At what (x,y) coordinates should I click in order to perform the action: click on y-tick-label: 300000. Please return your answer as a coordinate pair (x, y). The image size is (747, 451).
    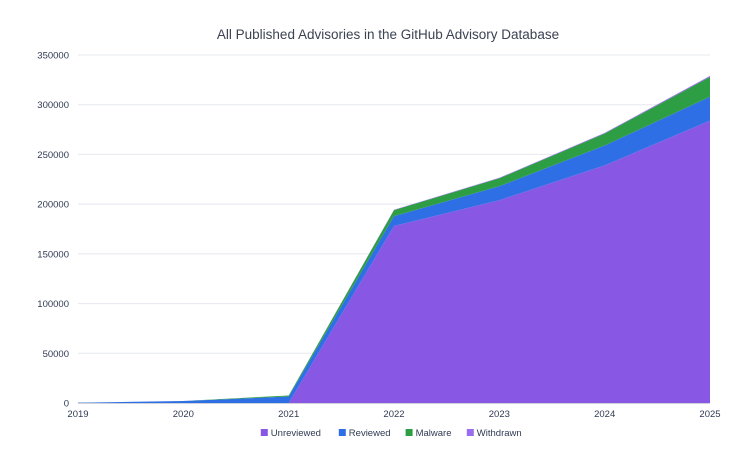
    Looking at the image, I should click on (53, 105).